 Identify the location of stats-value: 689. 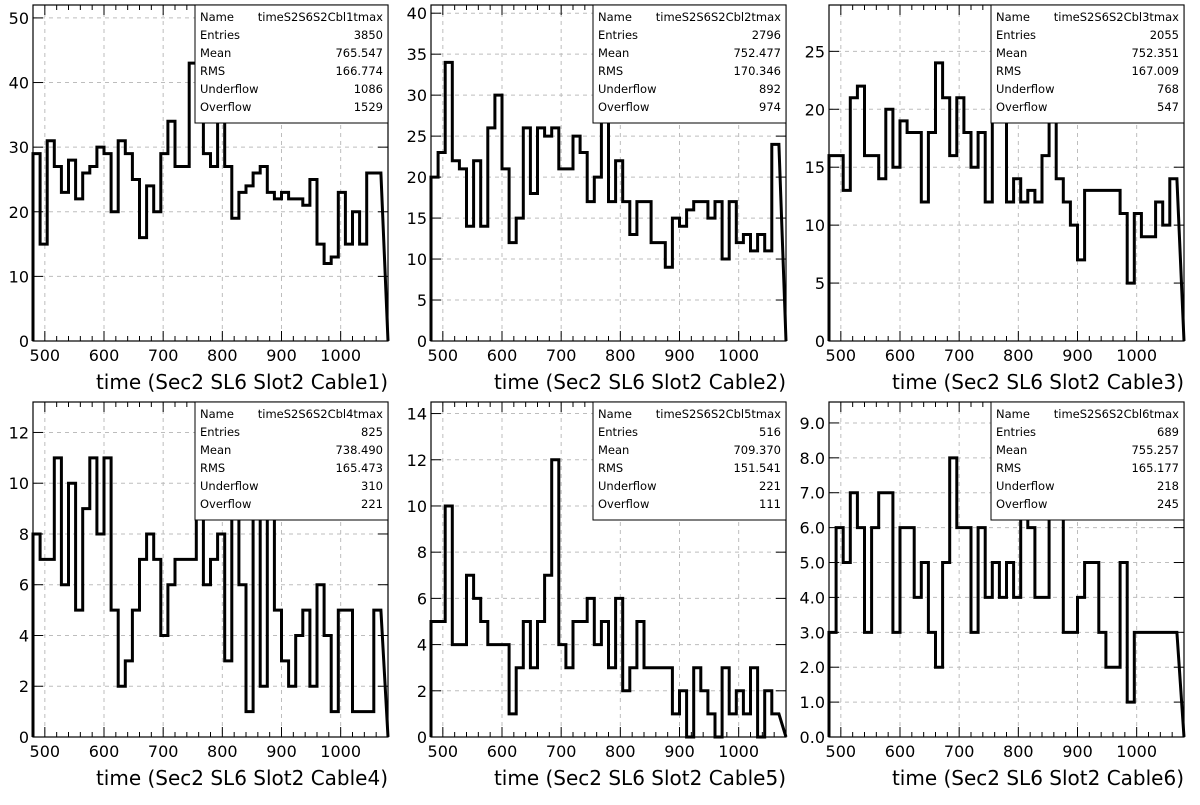
(1168, 432).